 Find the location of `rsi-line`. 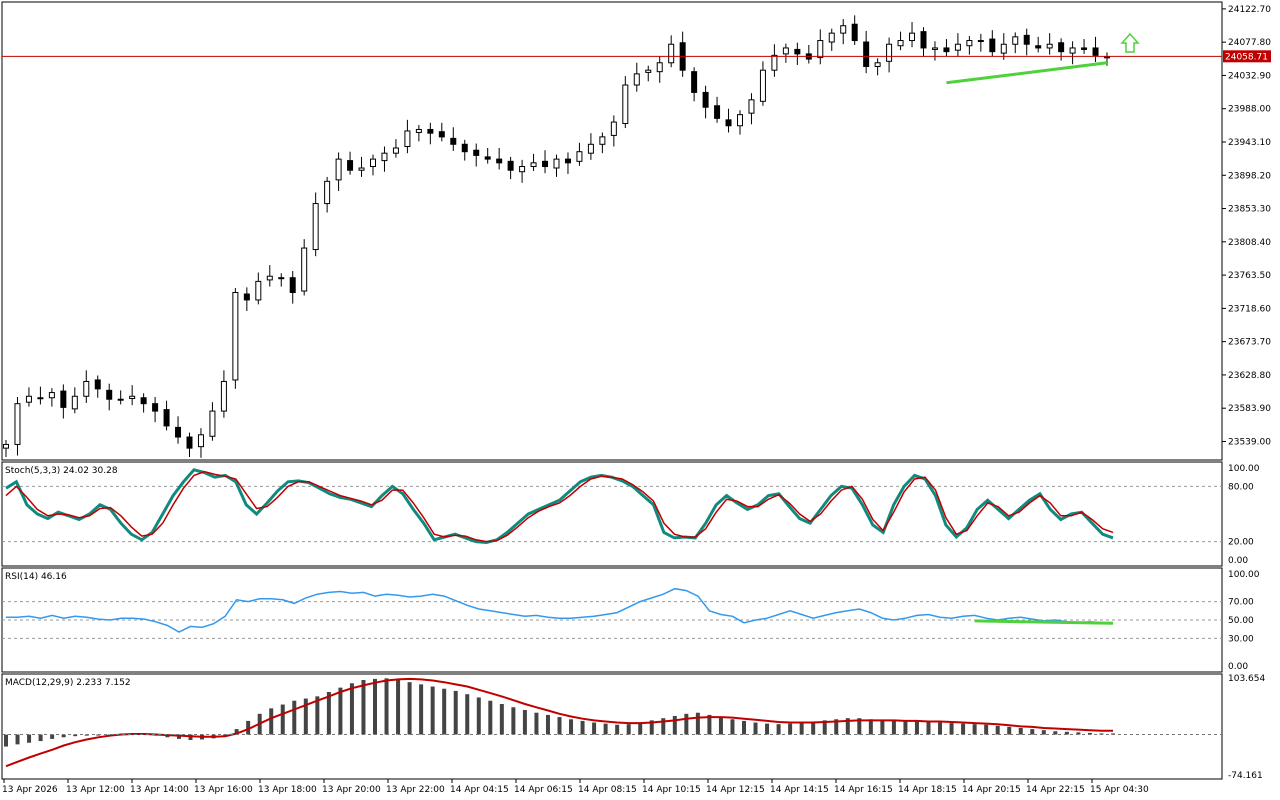

rsi-line is located at coordinates (560, 610).